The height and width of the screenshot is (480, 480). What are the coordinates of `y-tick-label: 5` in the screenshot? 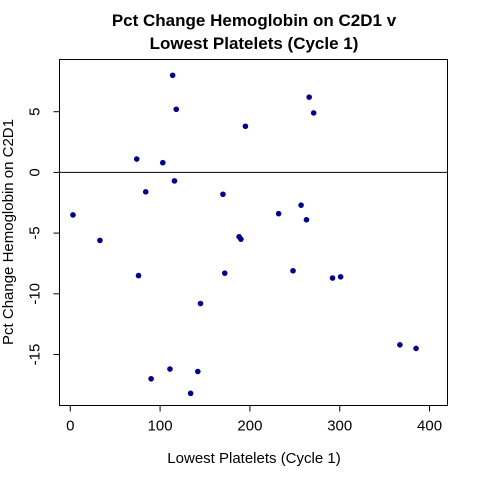 It's located at (35, 112).